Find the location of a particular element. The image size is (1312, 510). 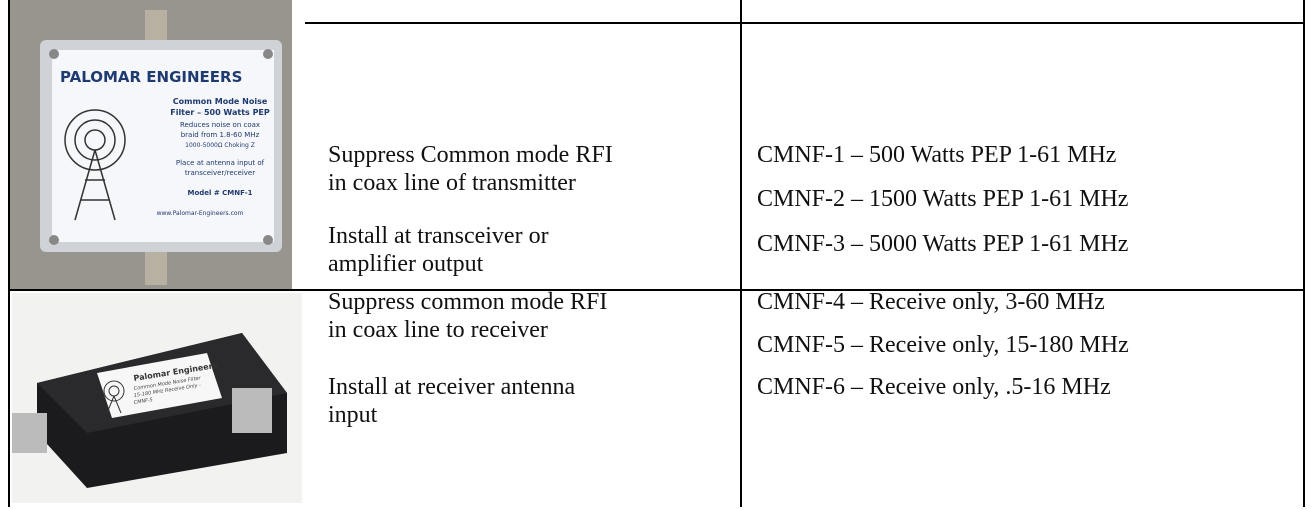

description-line: Install at transceiver or is located at coordinates (438, 236).